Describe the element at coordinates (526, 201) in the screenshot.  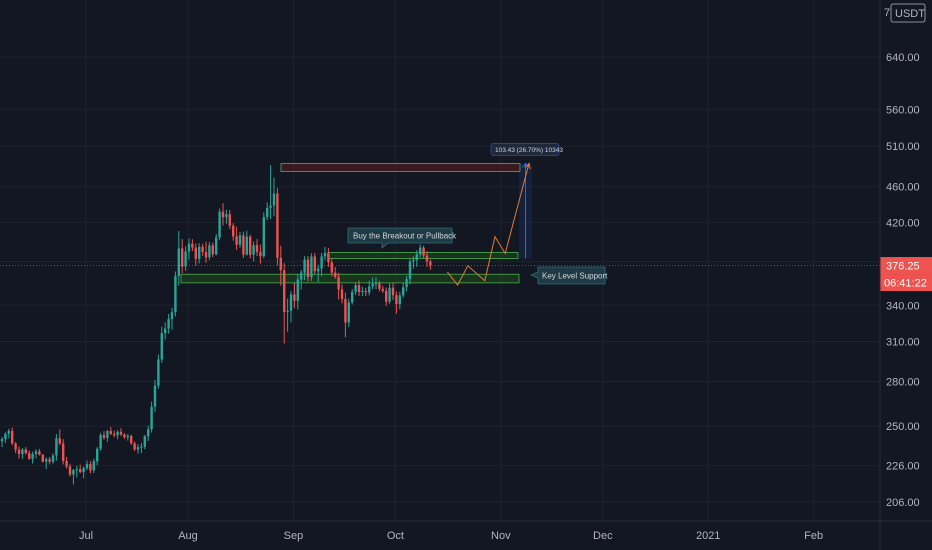
I see `measure-tool: 103.43 (26.70%) 10343` at that location.